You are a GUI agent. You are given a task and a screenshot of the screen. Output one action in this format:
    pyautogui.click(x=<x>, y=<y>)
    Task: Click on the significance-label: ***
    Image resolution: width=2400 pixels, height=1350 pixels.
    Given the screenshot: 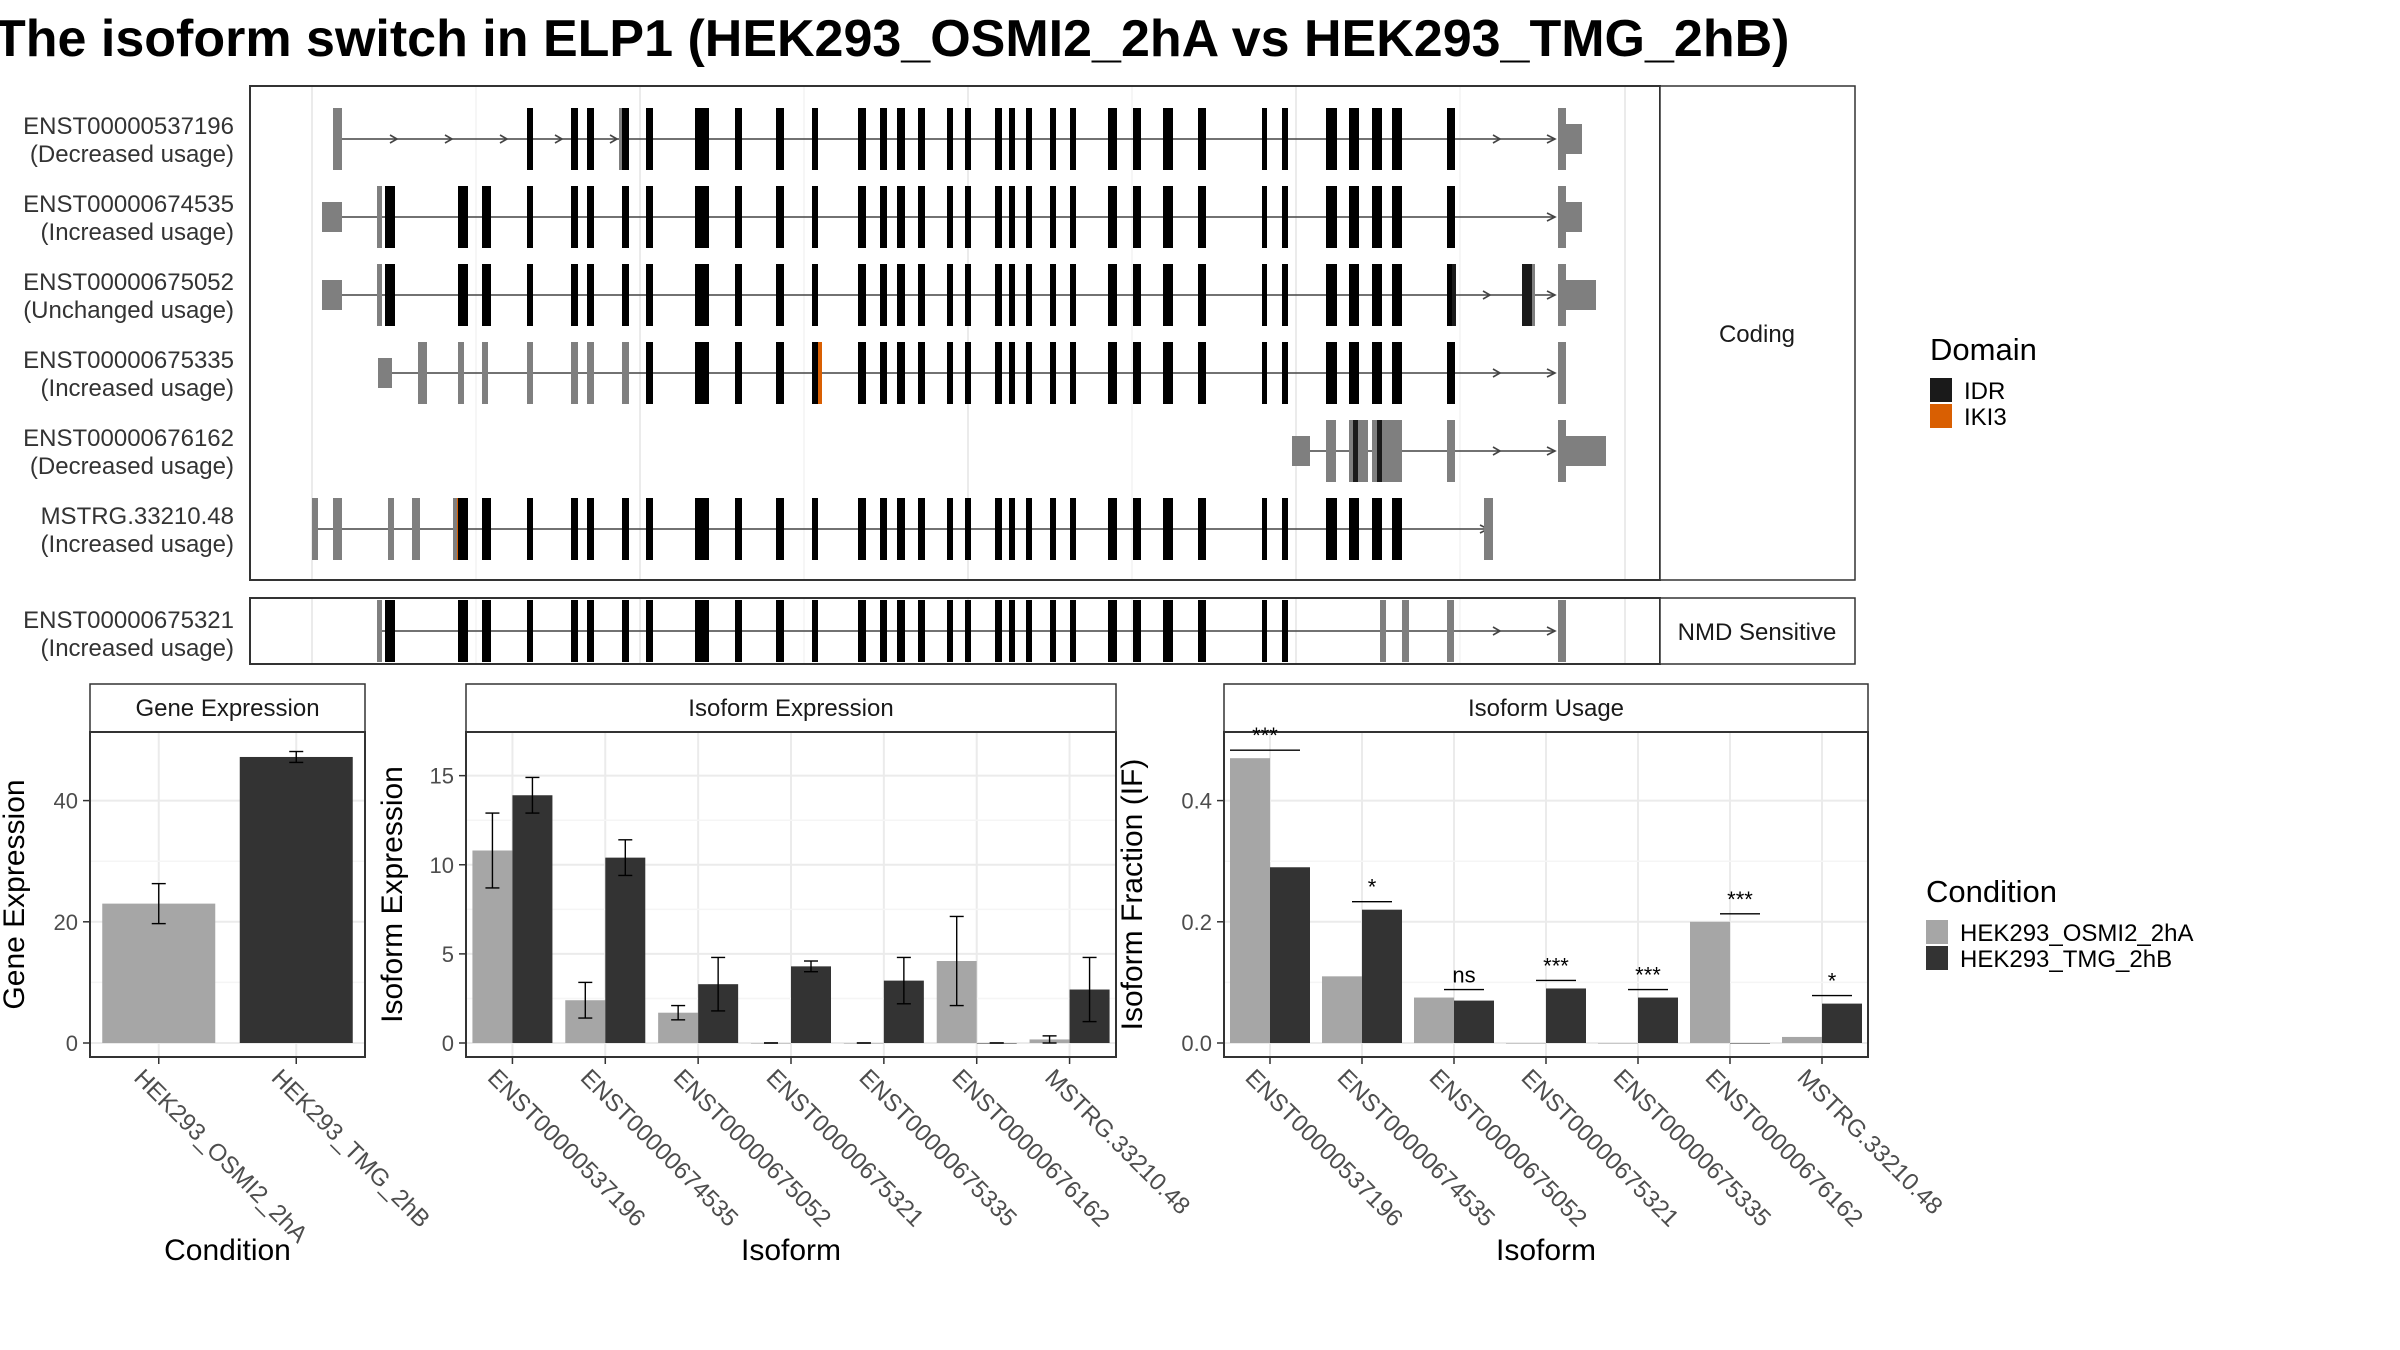 What is the action you would take?
    pyautogui.click(x=1740, y=899)
    